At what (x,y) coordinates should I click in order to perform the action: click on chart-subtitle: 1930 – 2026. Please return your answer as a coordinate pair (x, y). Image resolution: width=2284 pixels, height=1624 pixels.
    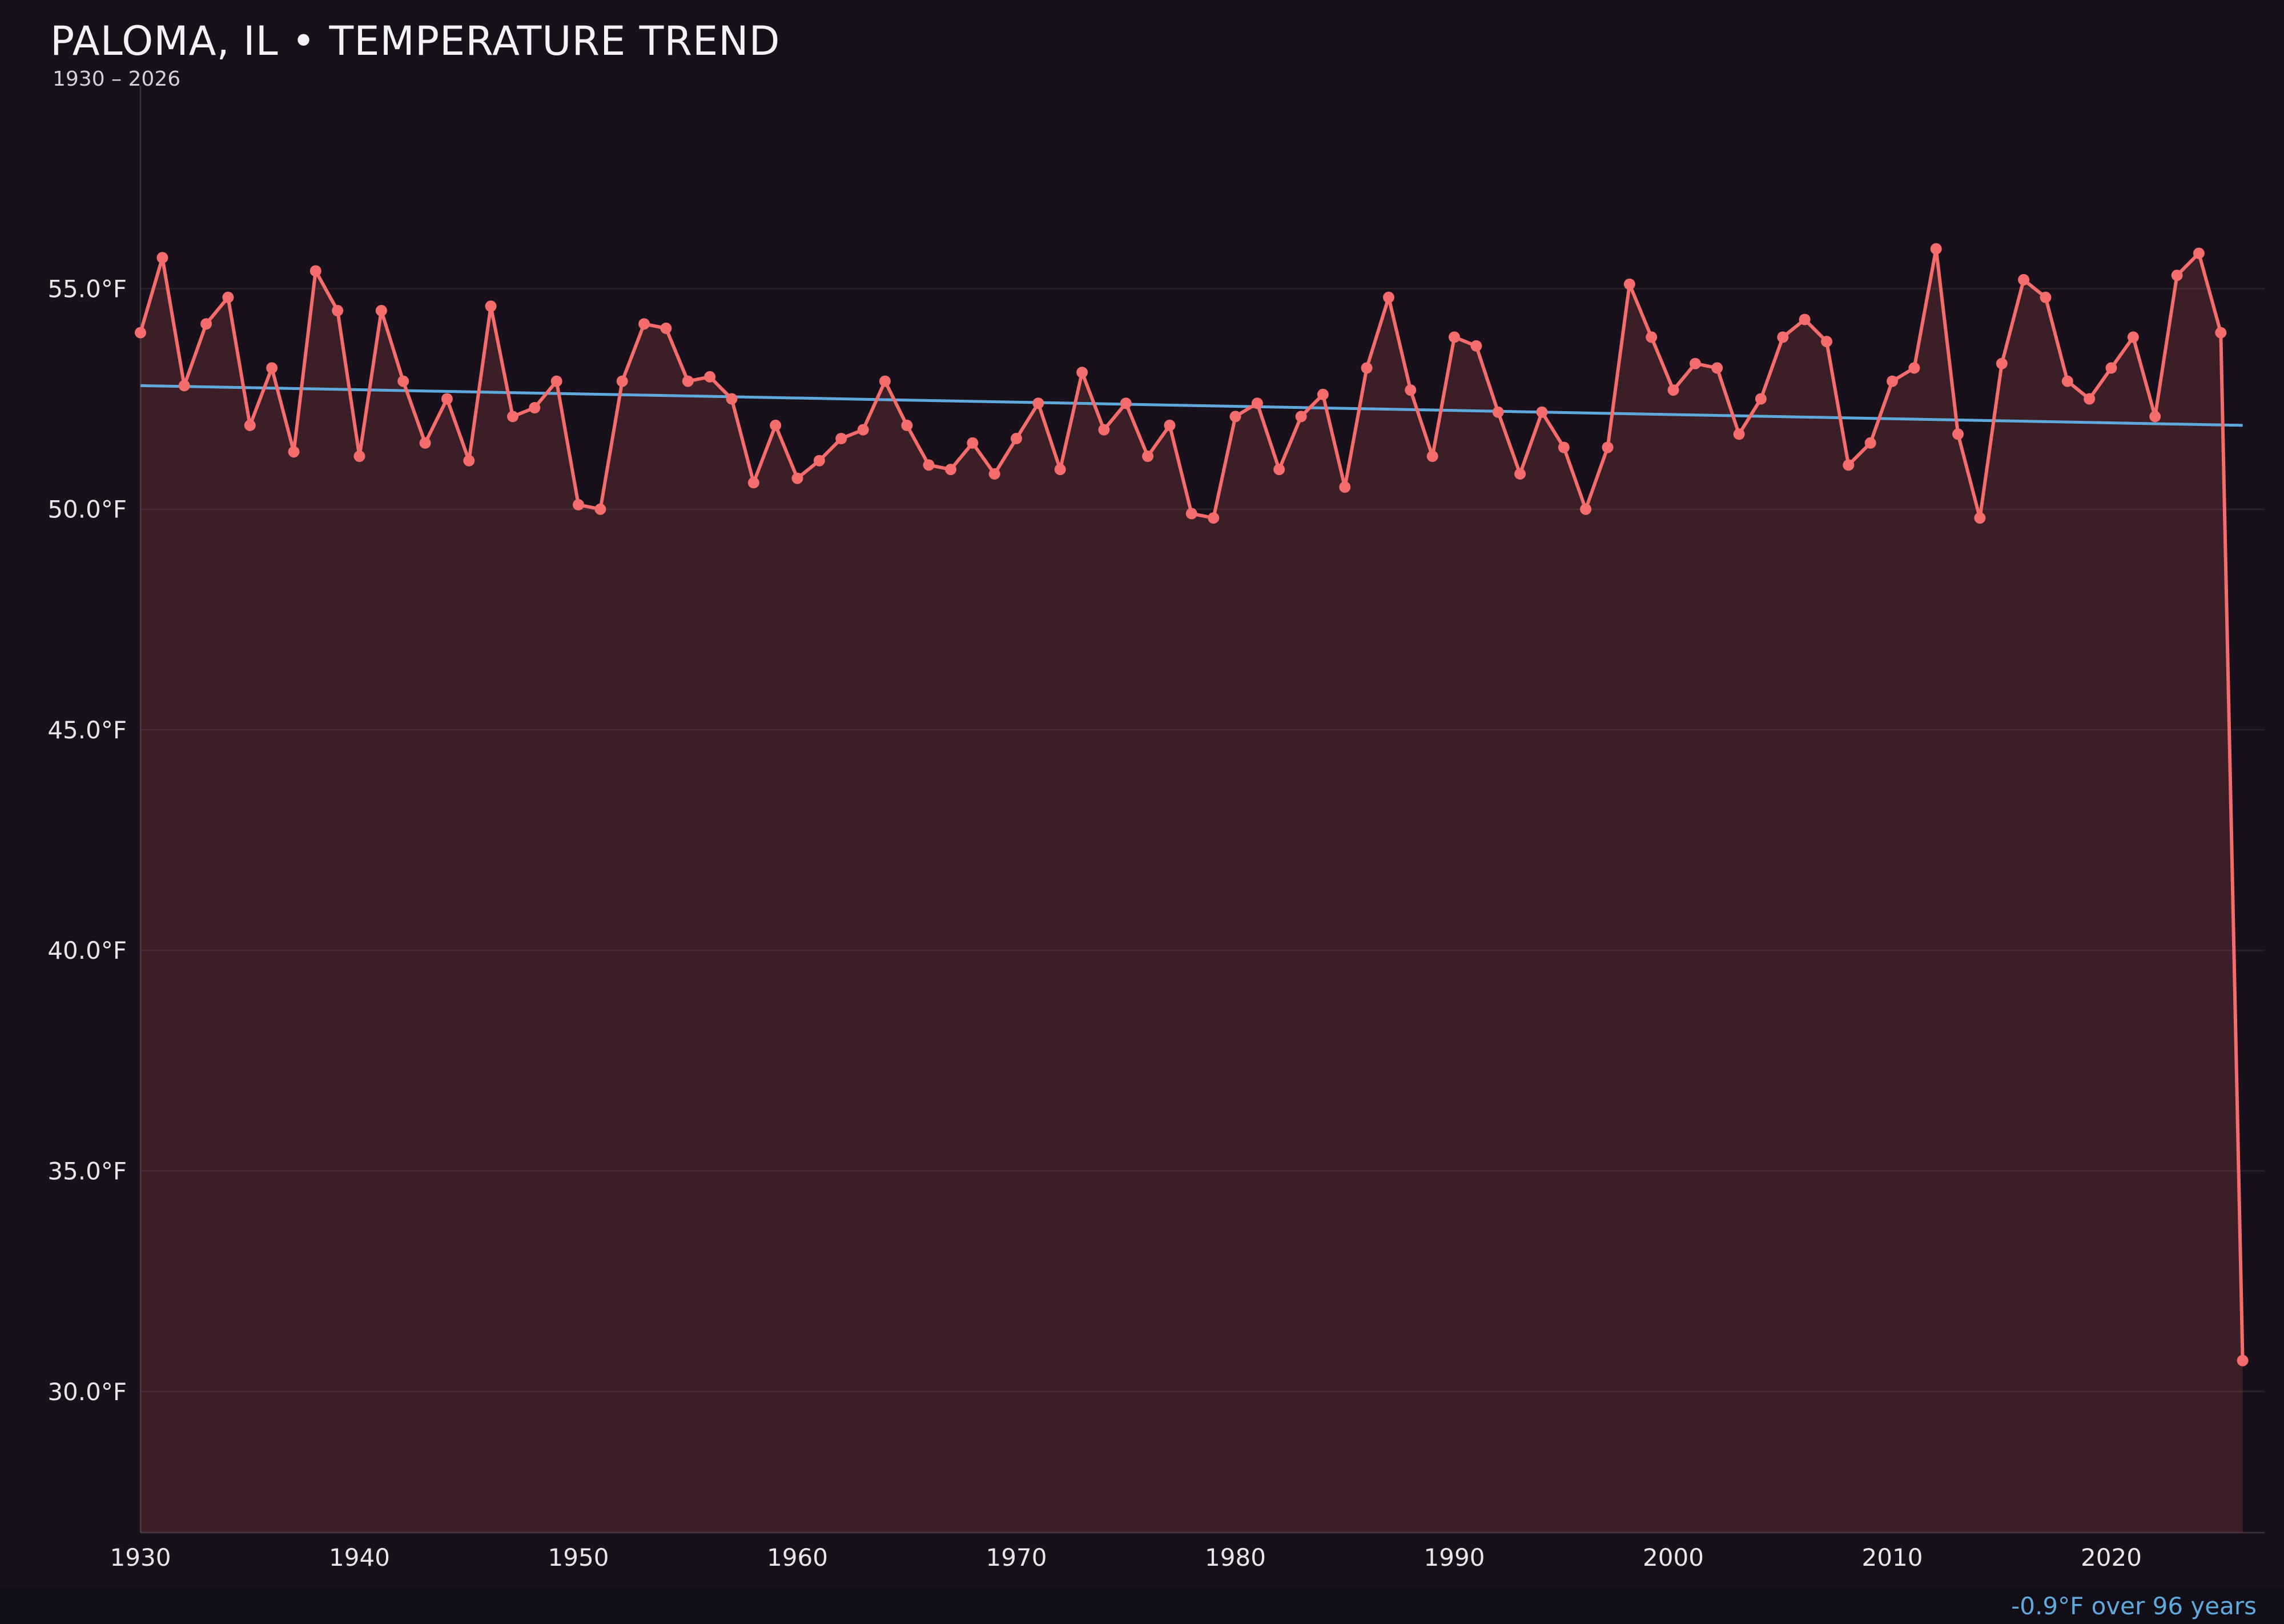
    Looking at the image, I should click on (117, 79).